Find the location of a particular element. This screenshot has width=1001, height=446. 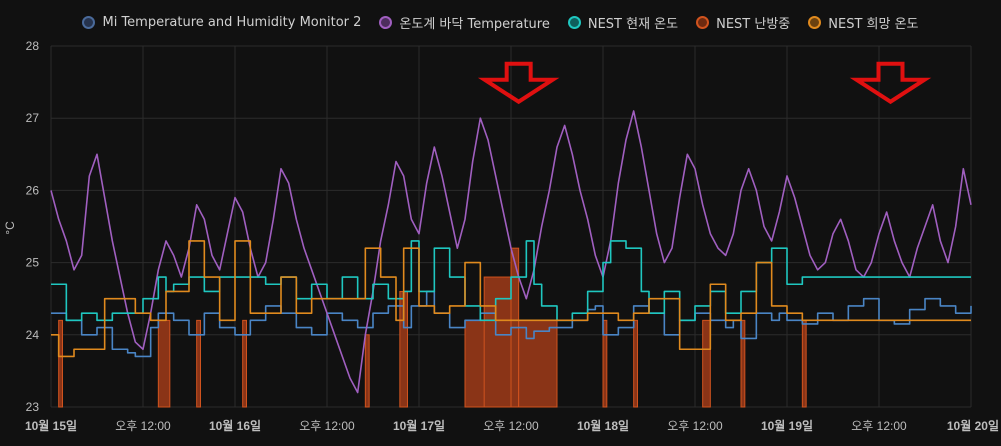

x-tick-label: 10월 20일 is located at coordinates (973, 425).